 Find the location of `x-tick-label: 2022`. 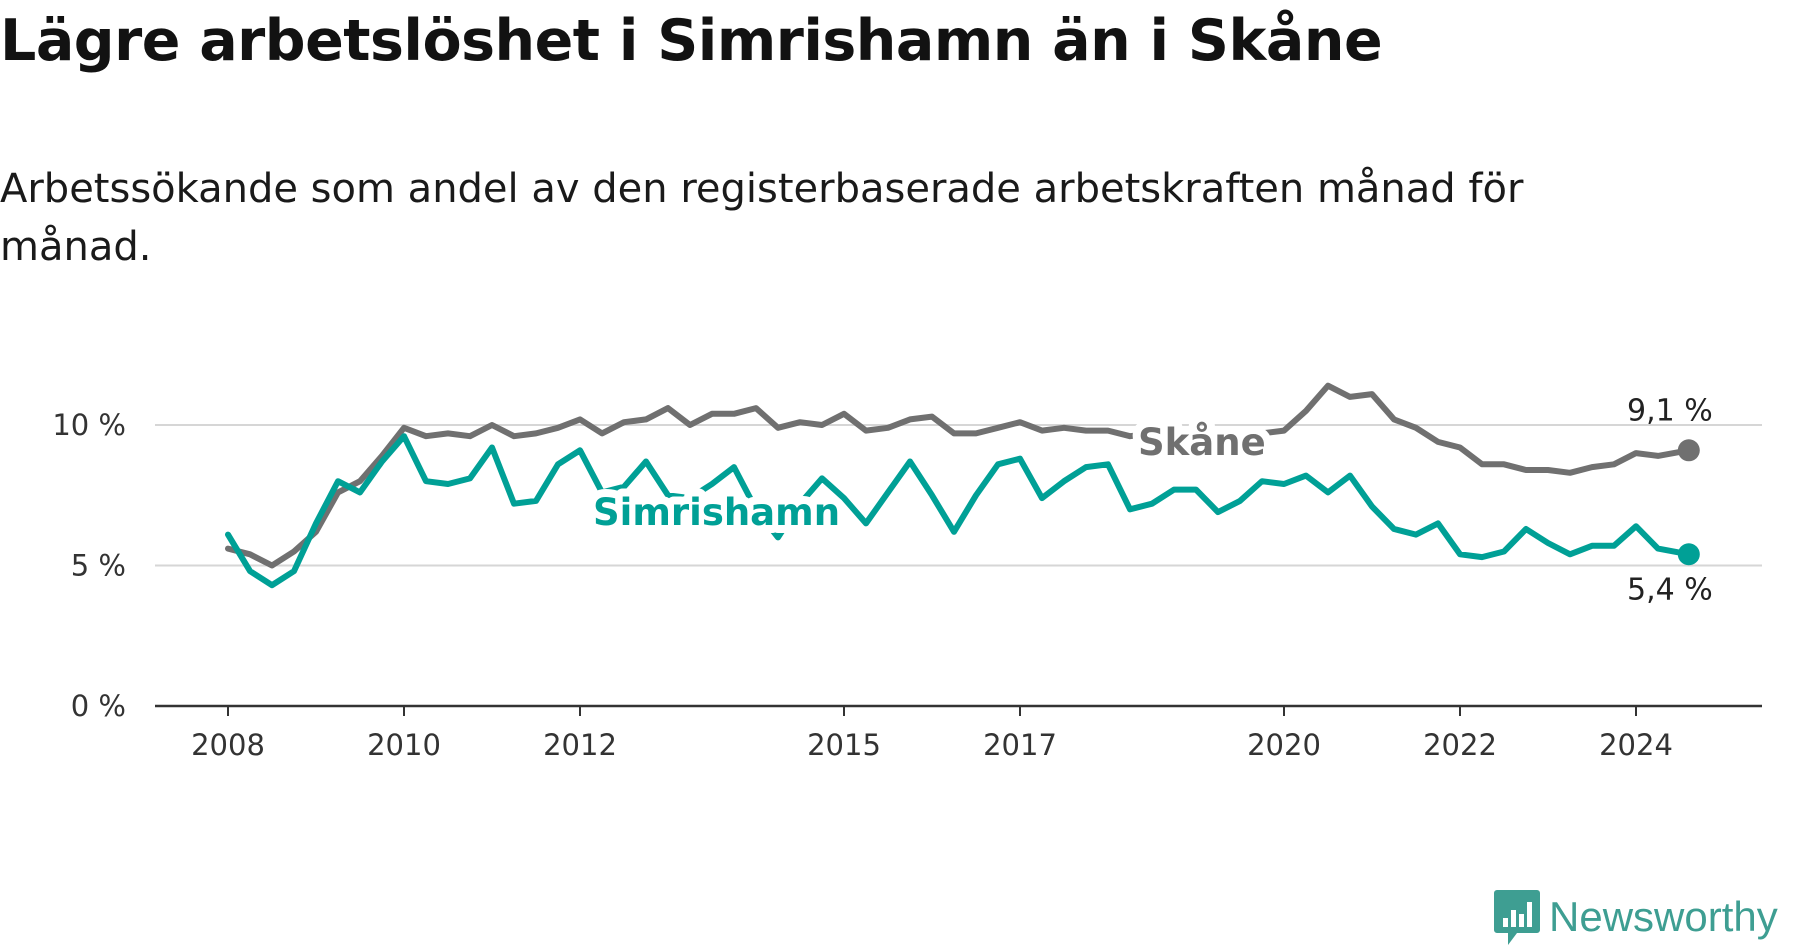

x-tick-label: 2022 is located at coordinates (1460, 745).